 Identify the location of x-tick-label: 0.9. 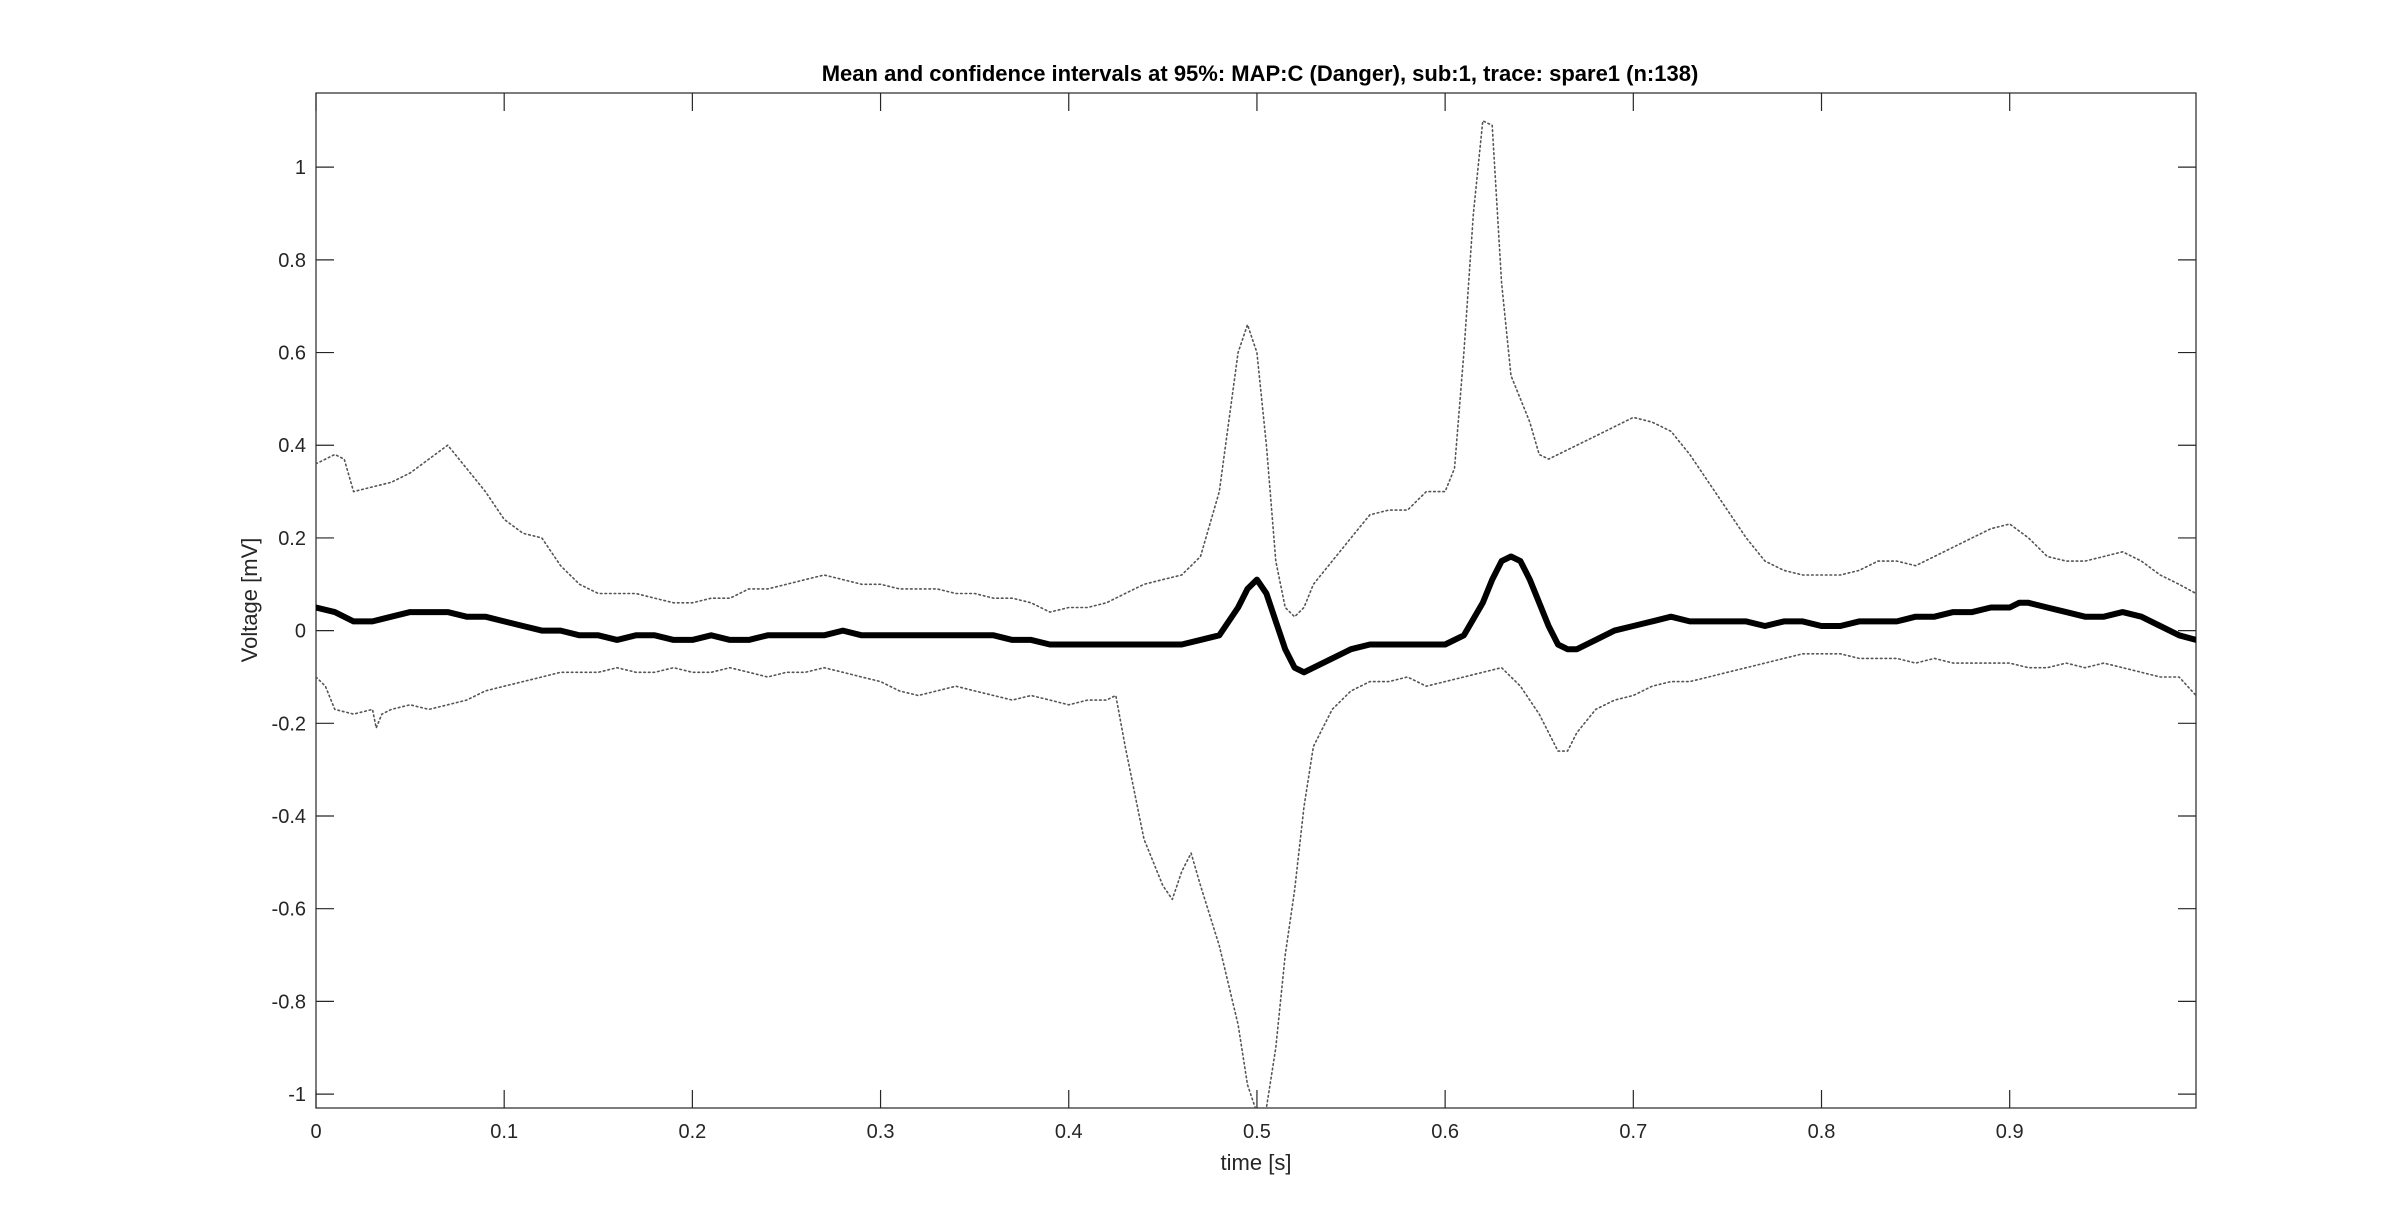
(2010, 1132).